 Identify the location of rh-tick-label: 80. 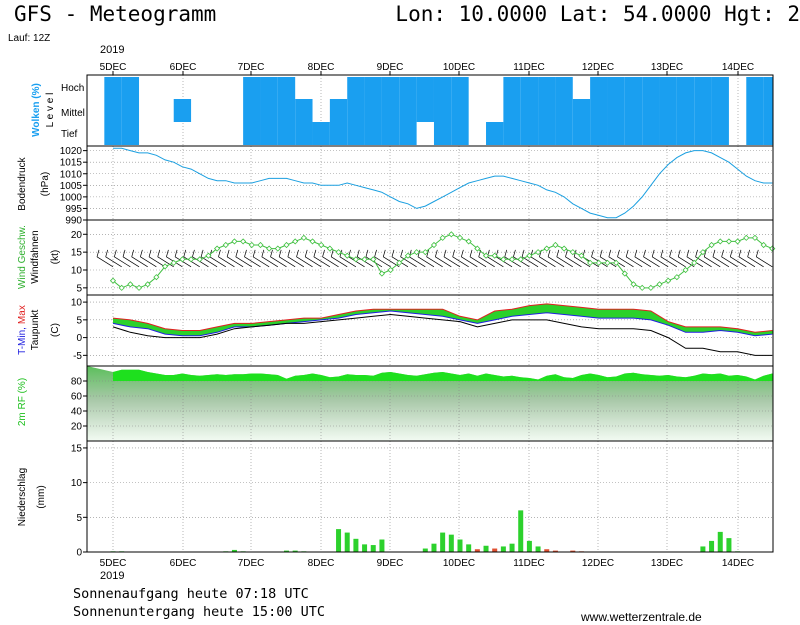
(77, 382).